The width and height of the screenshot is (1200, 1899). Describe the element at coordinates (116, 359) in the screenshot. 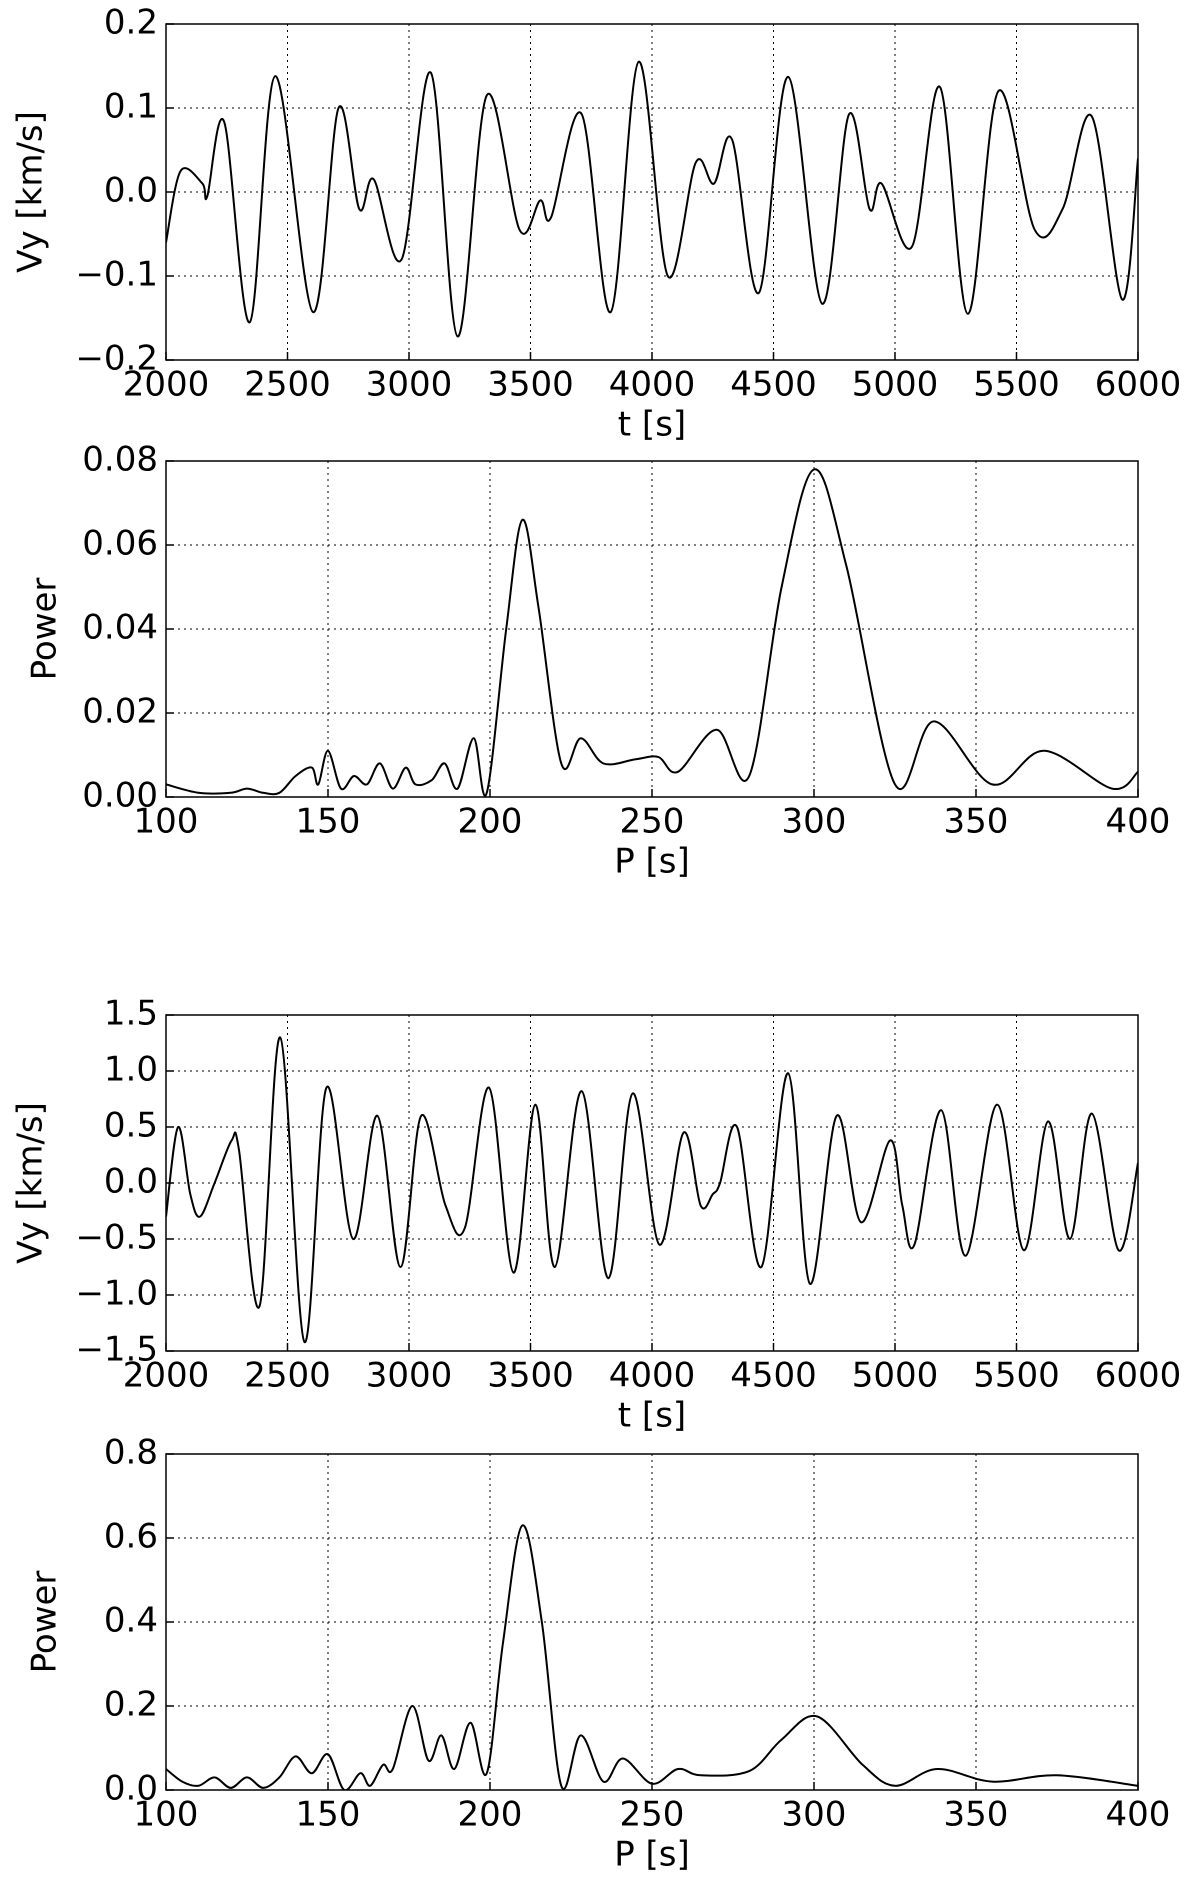

I see `y-tick-label: −0.2` at that location.